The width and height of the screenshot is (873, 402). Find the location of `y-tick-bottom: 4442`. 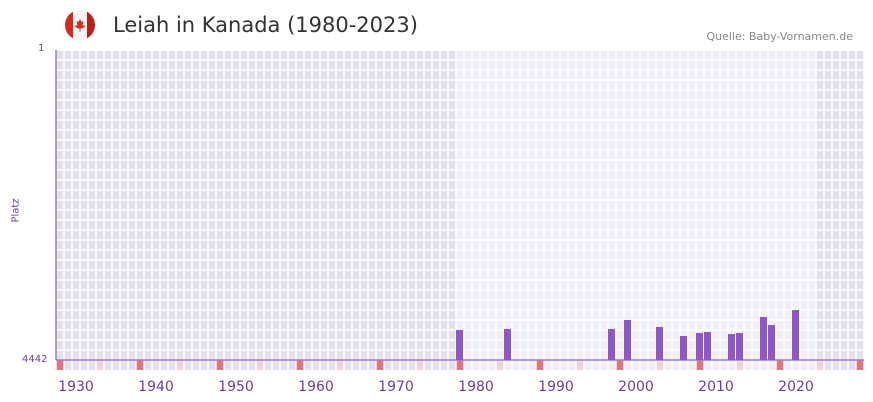

y-tick-bottom: 4442 is located at coordinates (35, 359).